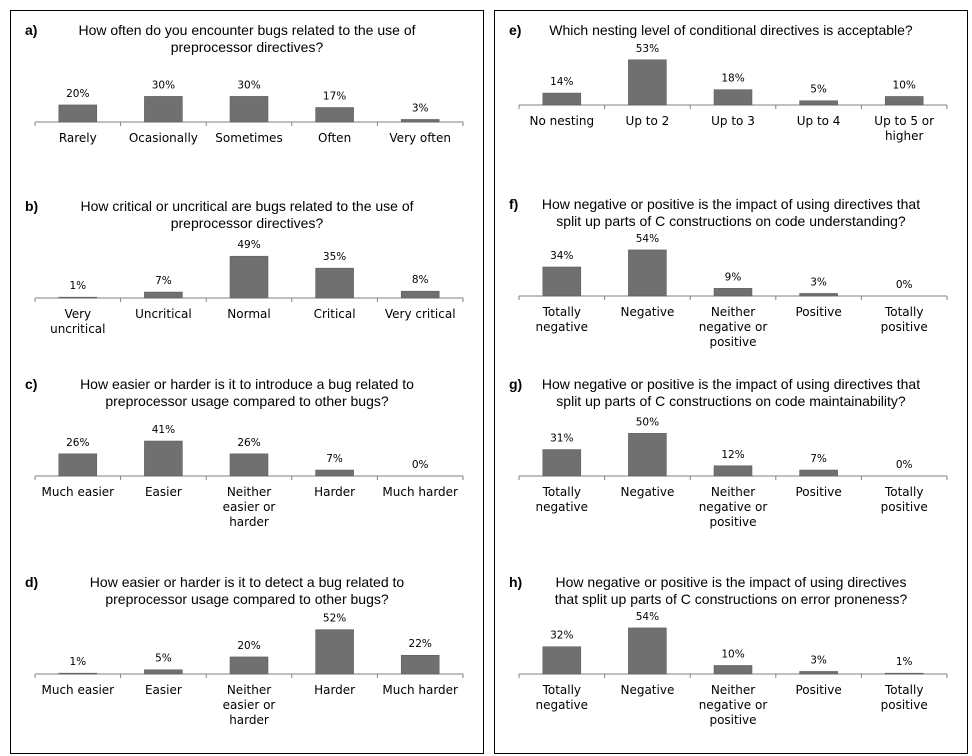 This screenshot has height=756, width=972. What do you see at coordinates (77, 690) in the screenshot?
I see `category-label-line: Much easier` at bounding box center [77, 690].